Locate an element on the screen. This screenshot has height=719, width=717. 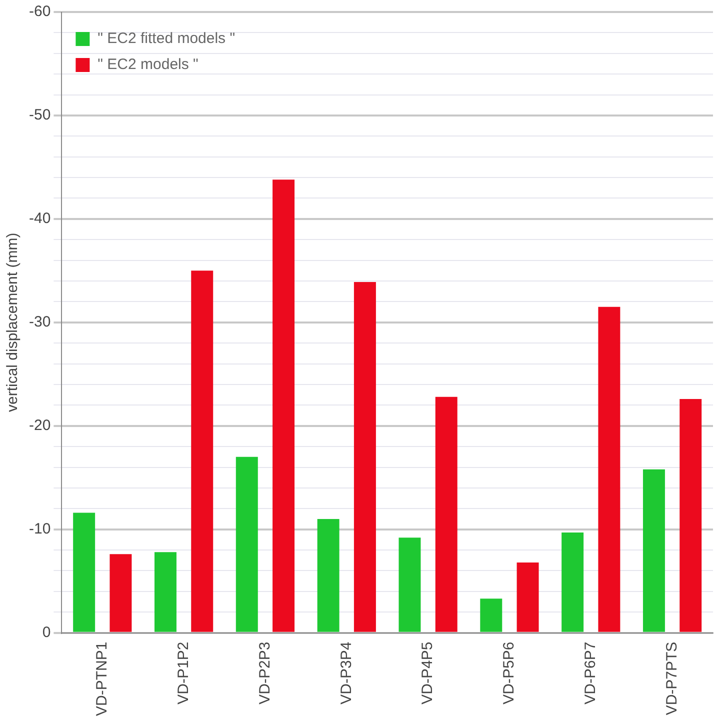
y-tick-label: -40 is located at coordinates (39, 219).